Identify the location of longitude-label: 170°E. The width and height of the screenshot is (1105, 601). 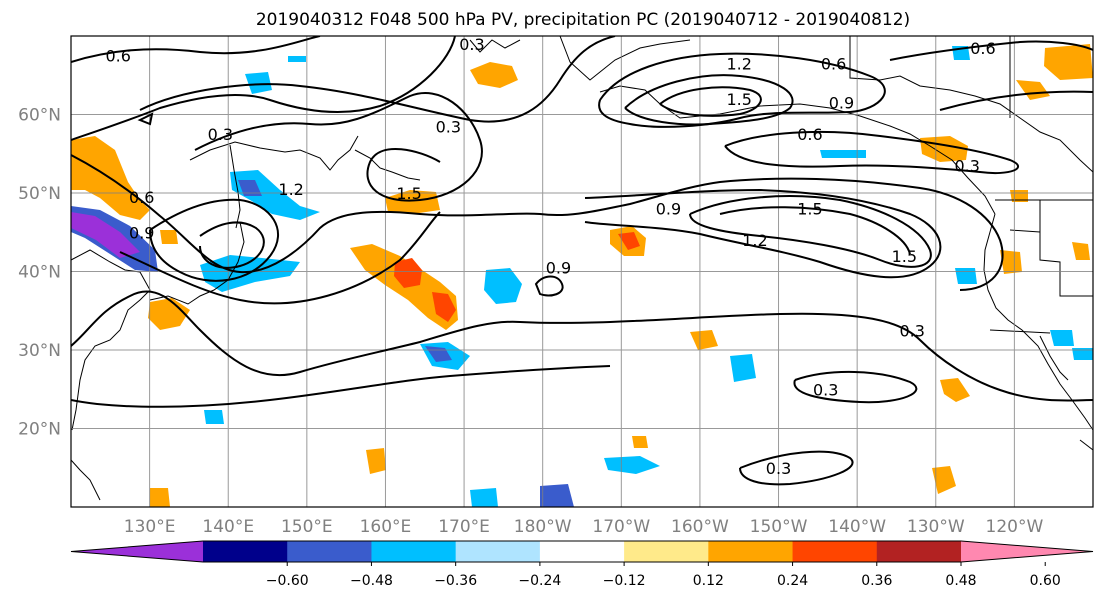
(464, 527).